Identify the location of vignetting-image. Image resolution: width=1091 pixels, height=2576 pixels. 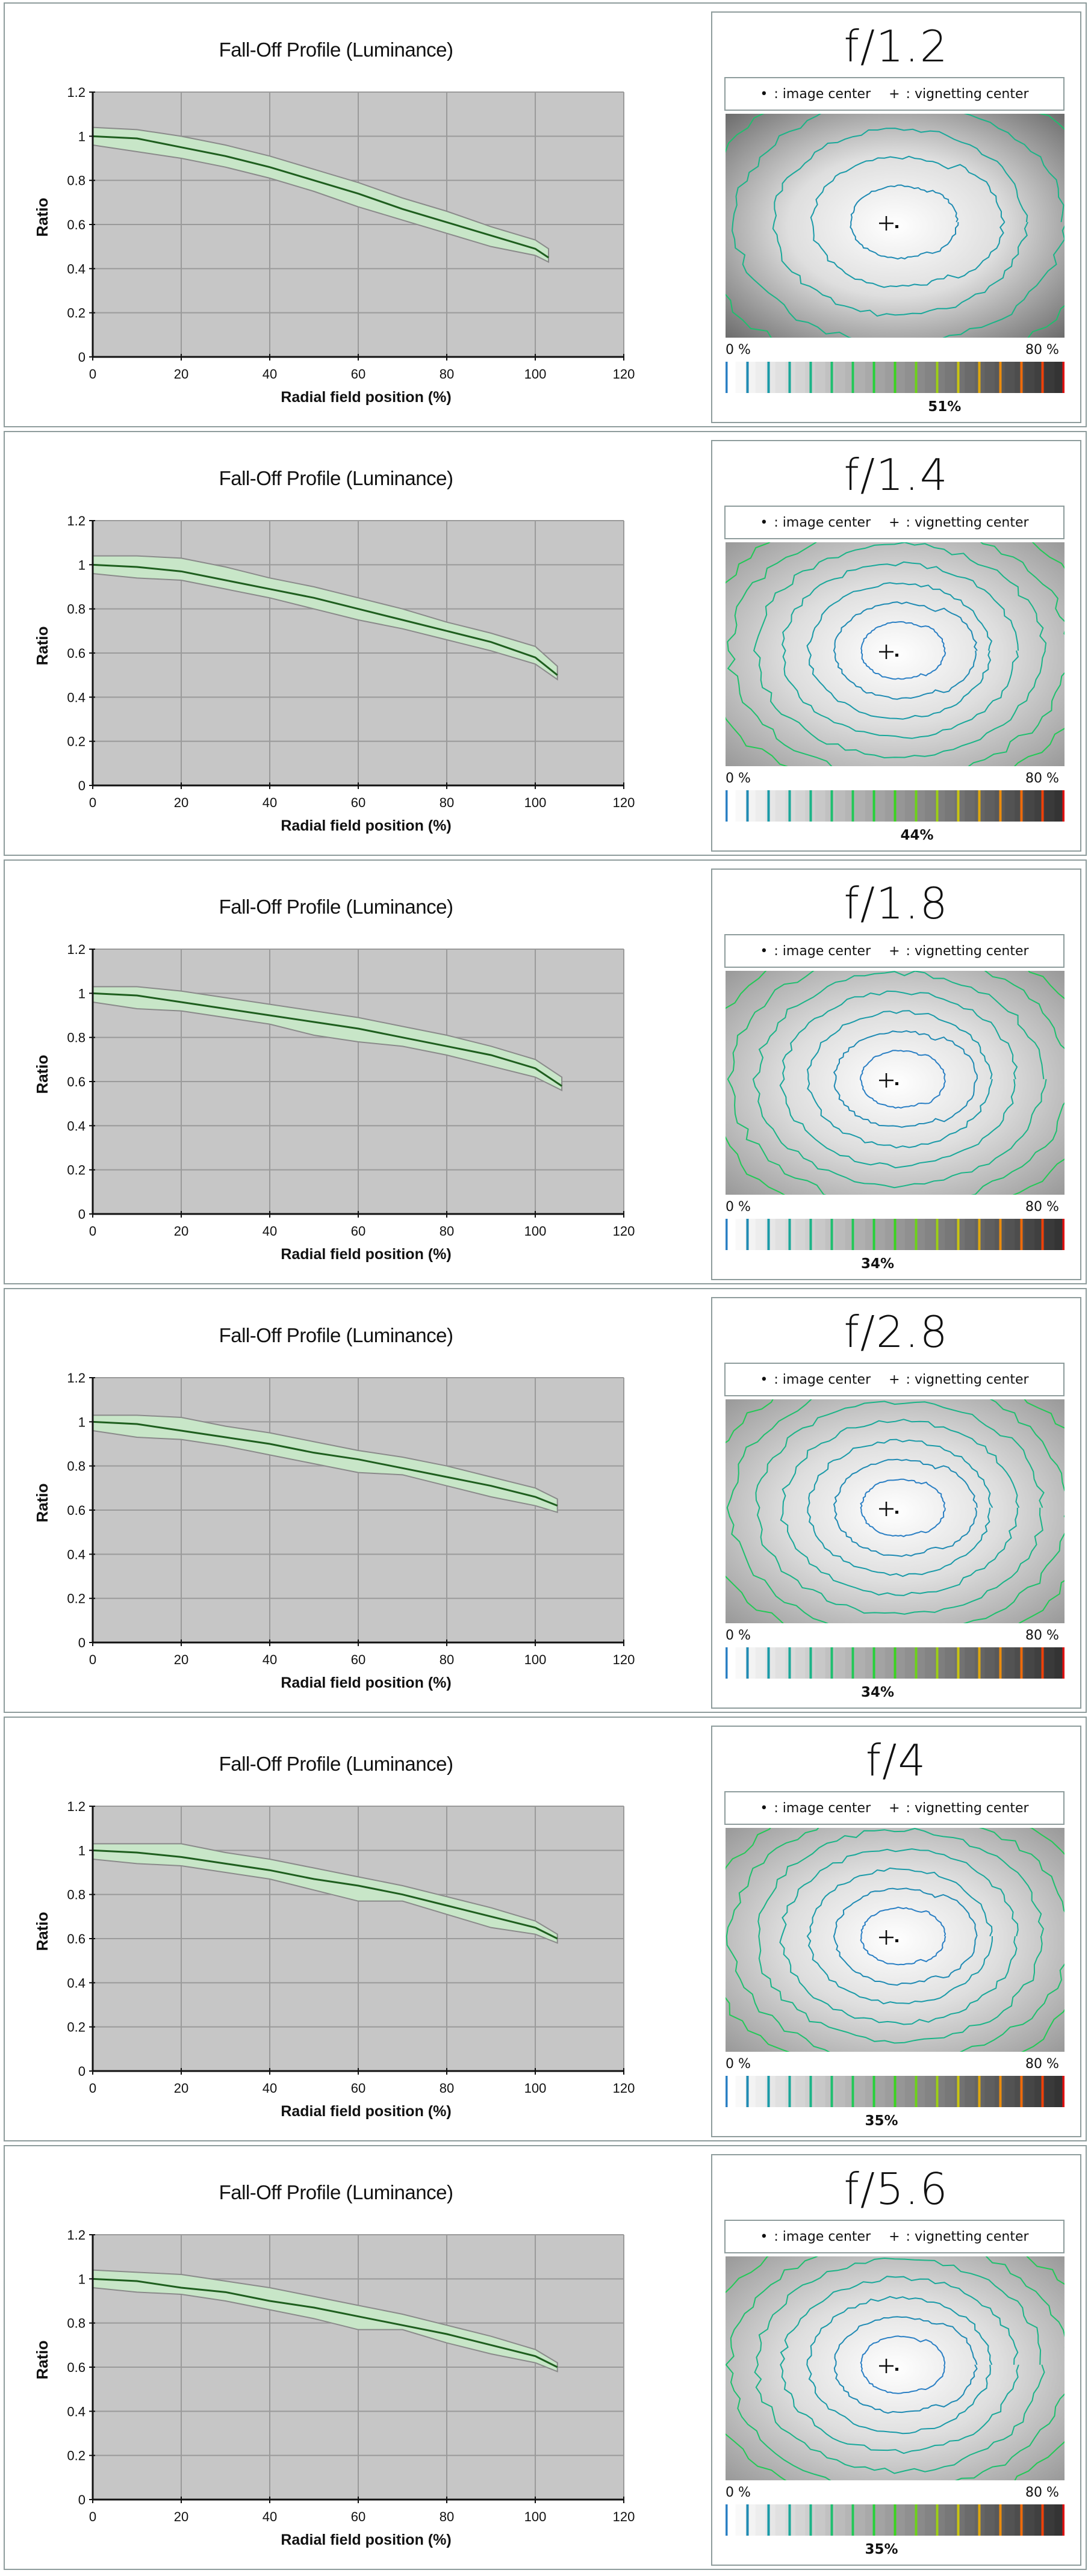
(895, 1940).